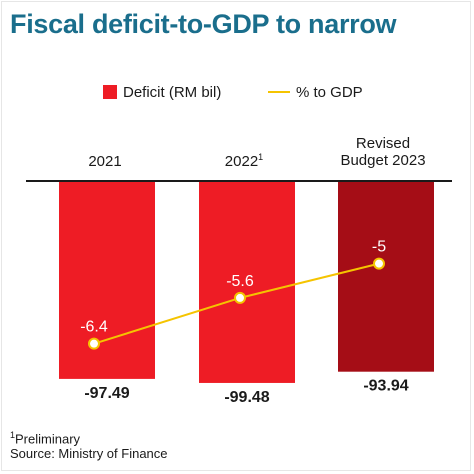  What do you see at coordinates (45, 438) in the screenshot?
I see `footnote-preliminary: 1Preliminary` at bounding box center [45, 438].